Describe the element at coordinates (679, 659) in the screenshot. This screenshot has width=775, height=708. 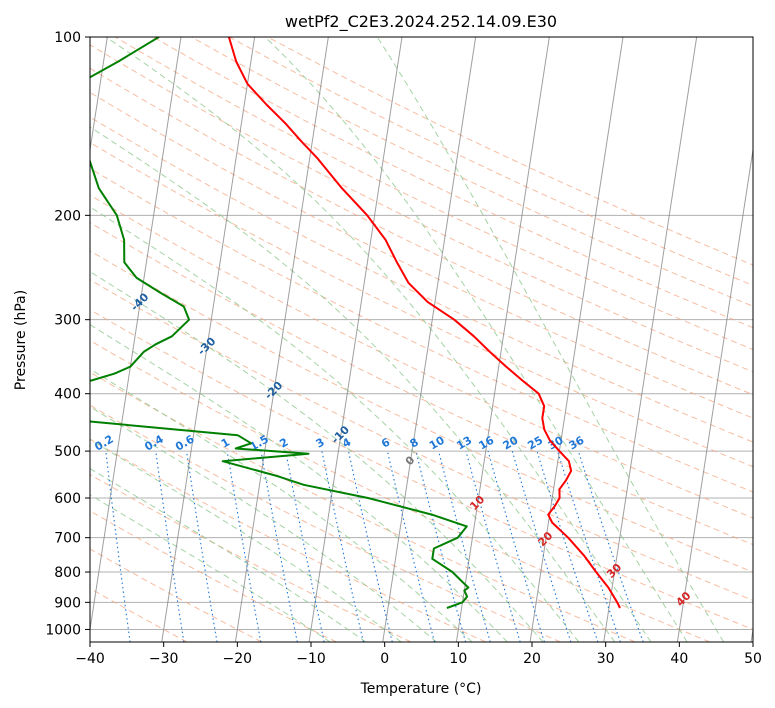
I see `x-tick-label: 40` at that location.